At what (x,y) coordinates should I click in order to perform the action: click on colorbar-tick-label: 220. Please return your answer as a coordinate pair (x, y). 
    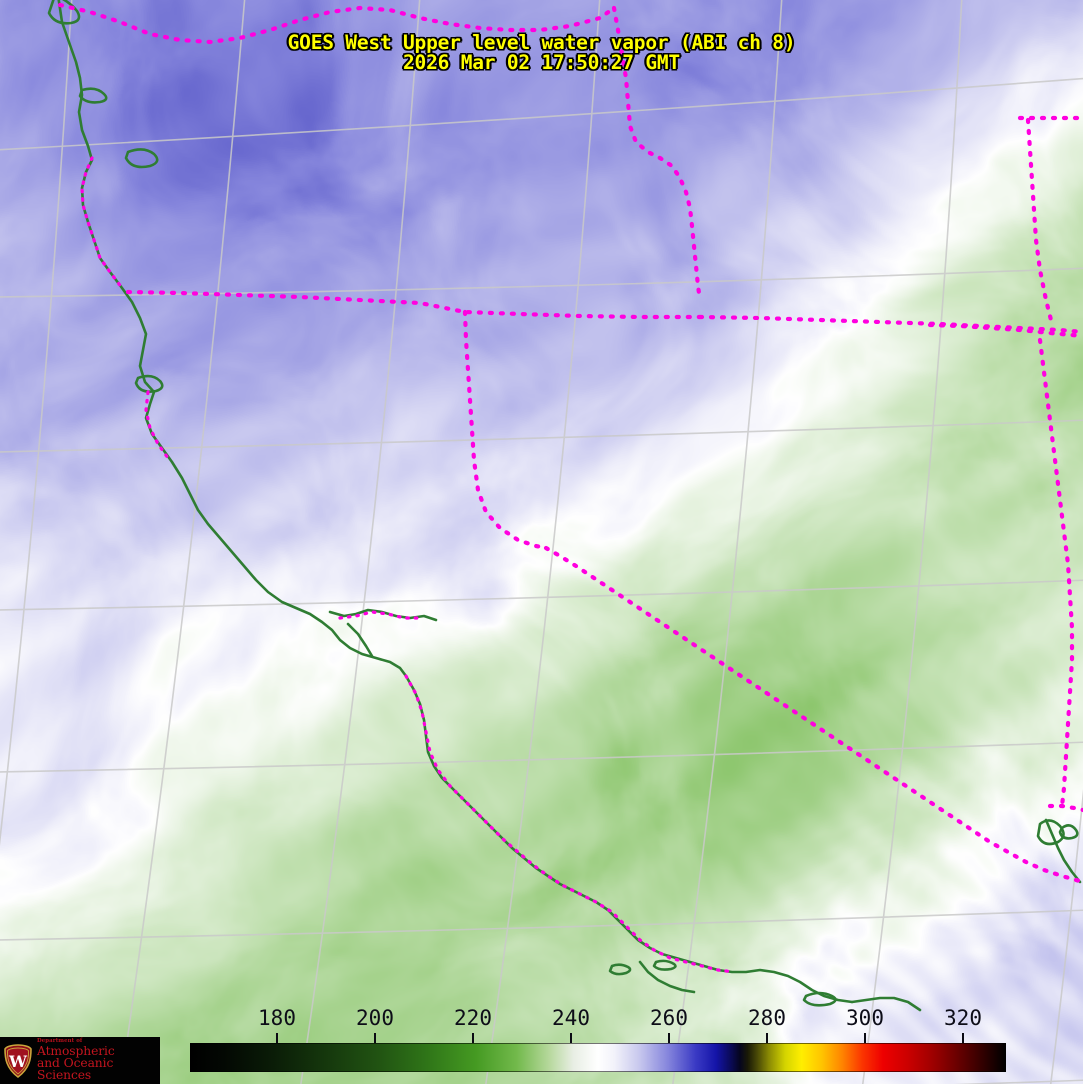
    Looking at the image, I should click on (473, 1018).